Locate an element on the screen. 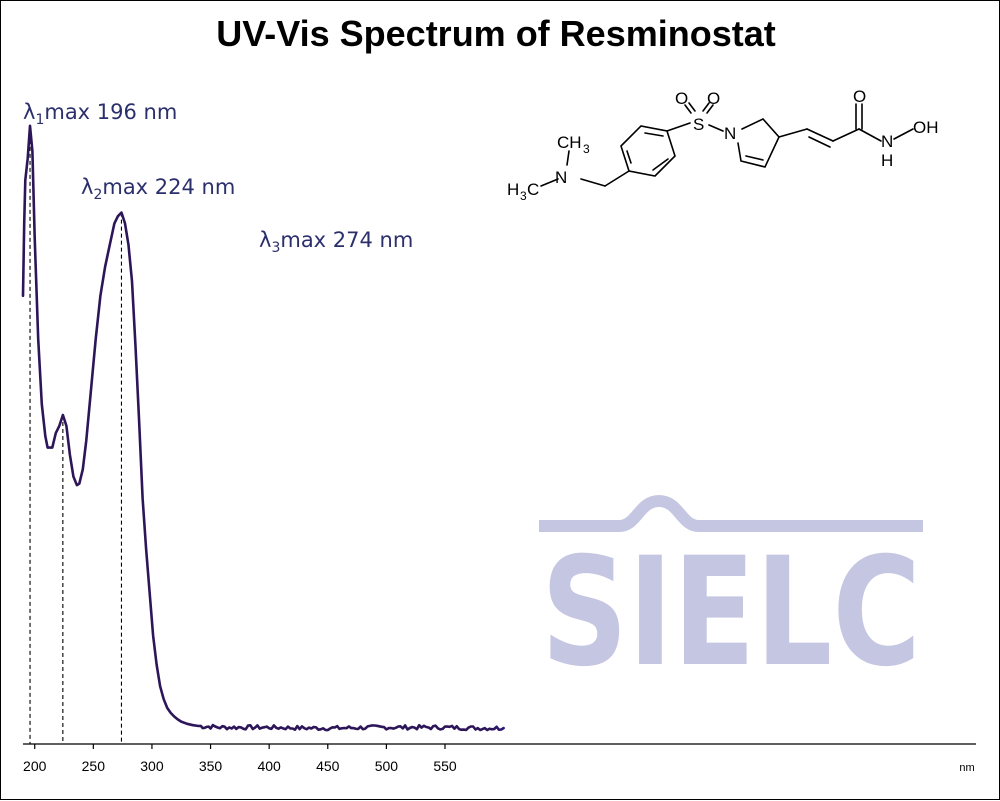 The height and width of the screenshot is (801, 1000). x-tick-label: 500 is located at coordinates (387, 766).